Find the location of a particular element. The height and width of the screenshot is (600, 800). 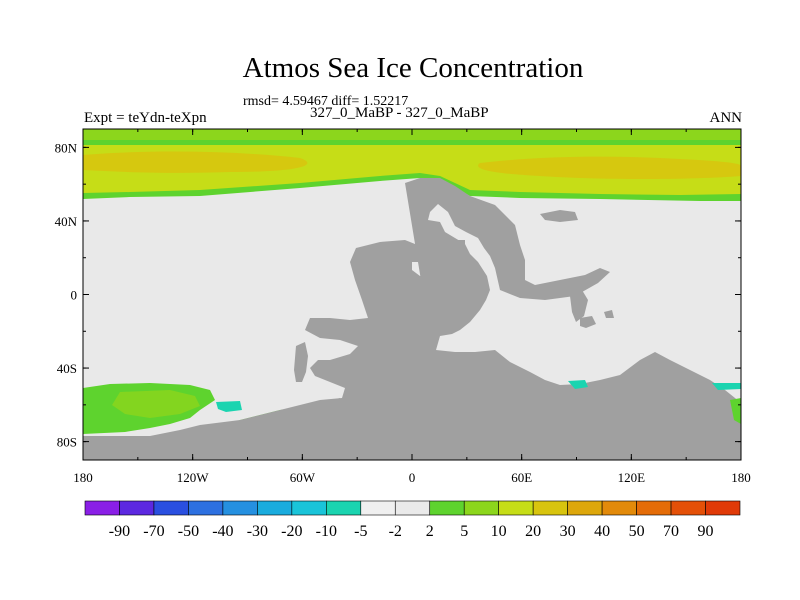

season-label: ANN is located at coordinates (726, 118).